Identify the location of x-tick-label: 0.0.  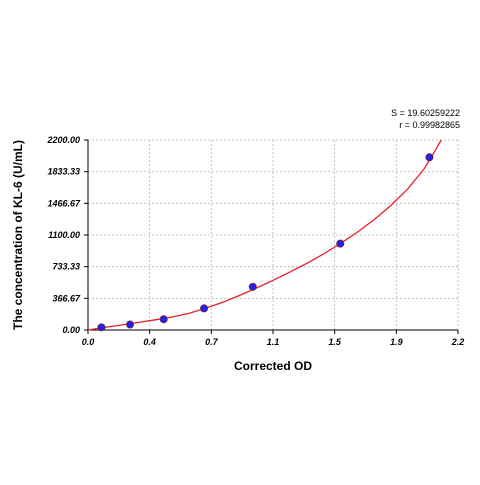
(88, 342).